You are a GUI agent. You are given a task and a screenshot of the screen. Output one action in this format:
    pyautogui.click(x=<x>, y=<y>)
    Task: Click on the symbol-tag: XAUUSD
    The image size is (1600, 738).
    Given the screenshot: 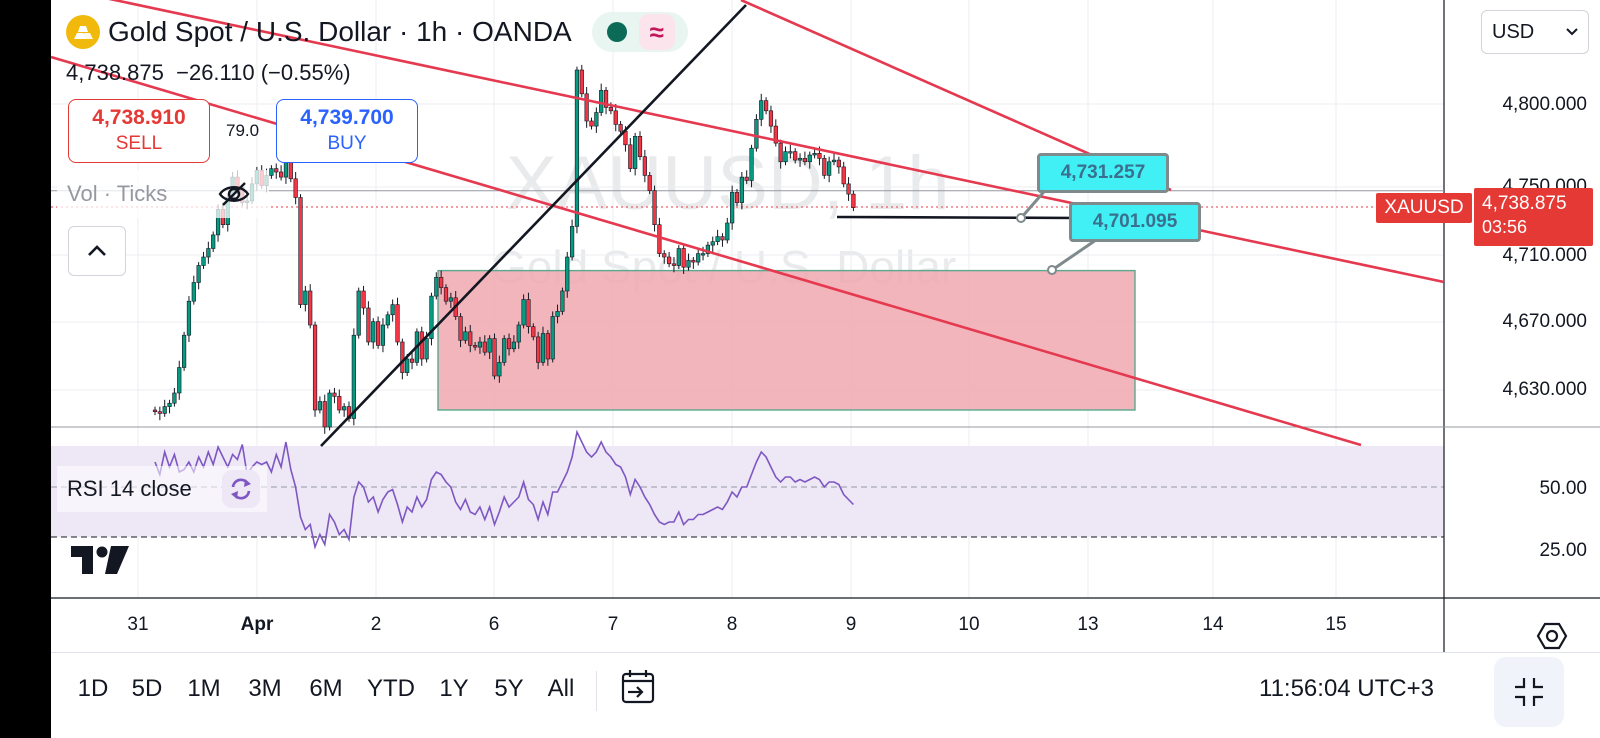 What is the action you would take?
    pyautogui.click(x=1424, y=208)
    